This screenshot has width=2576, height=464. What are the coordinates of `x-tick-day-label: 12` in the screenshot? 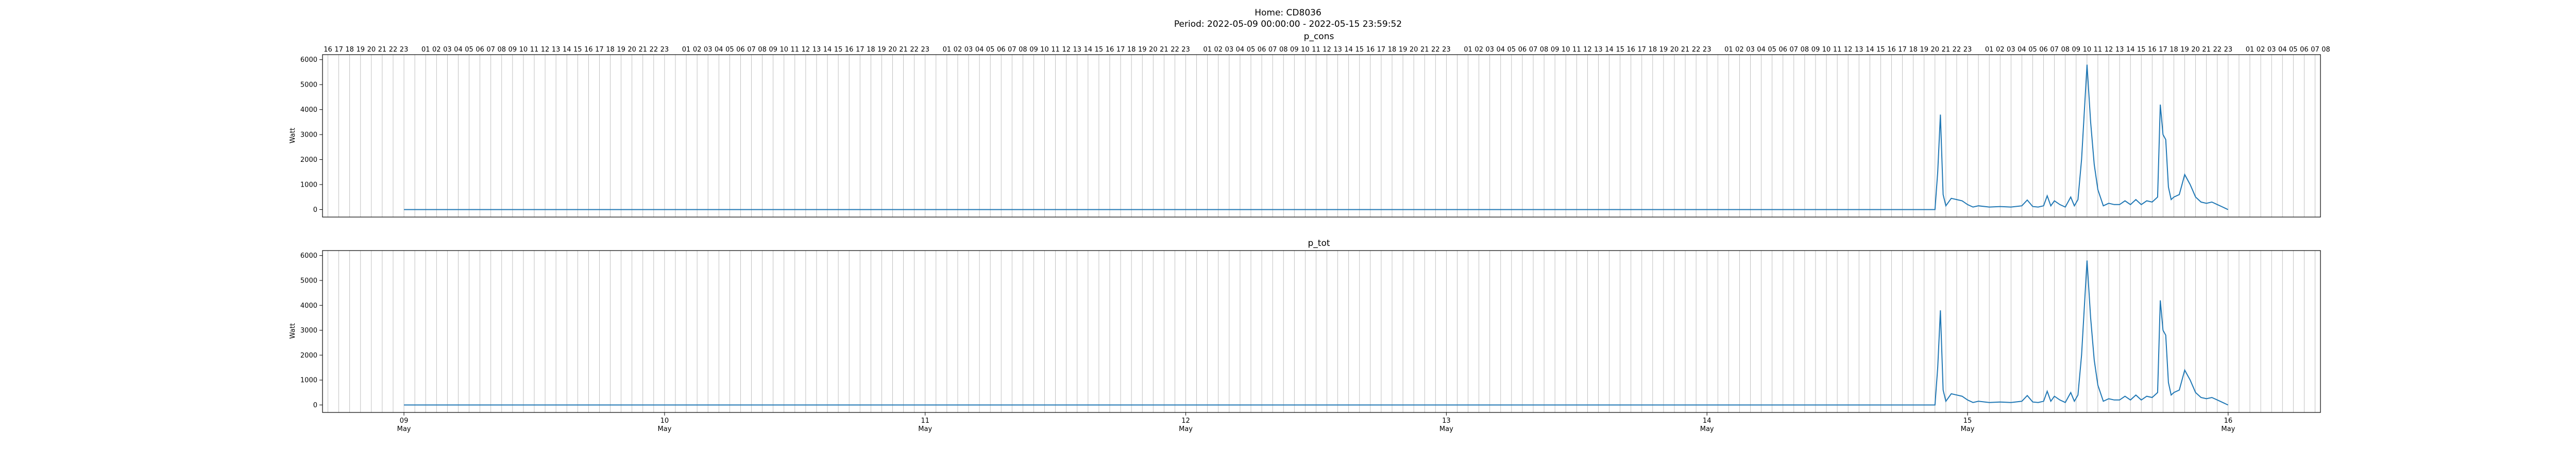 It's located at (1185, 421).